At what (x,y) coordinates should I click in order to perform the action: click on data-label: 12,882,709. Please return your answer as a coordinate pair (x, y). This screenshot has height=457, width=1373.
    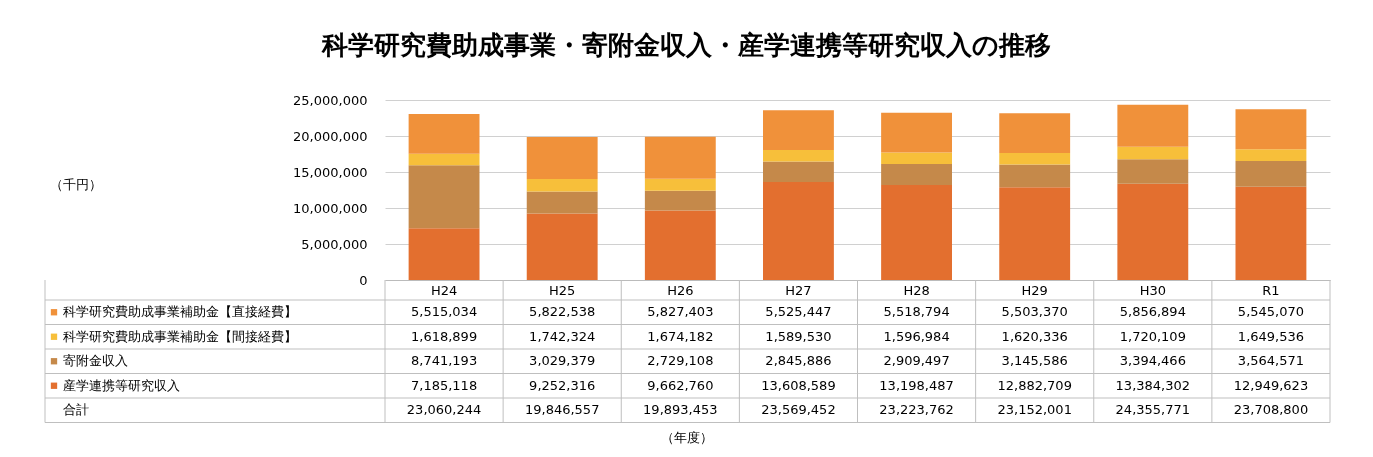
    Looking at the image, I should click on (1034, 385).